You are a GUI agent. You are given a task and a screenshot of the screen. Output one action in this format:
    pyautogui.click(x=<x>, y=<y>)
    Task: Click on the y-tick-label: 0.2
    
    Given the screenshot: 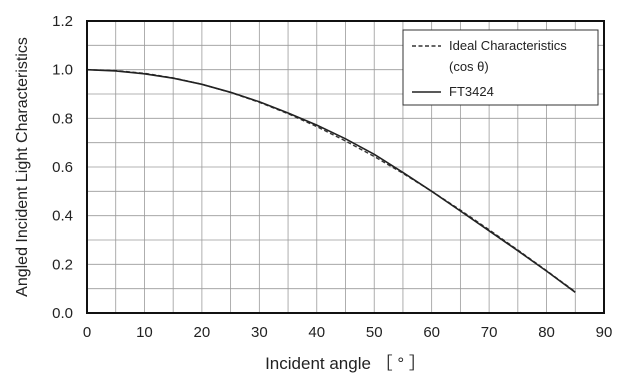 What is the action you would take?
    pyautogui.click(x=62, y=264)
    